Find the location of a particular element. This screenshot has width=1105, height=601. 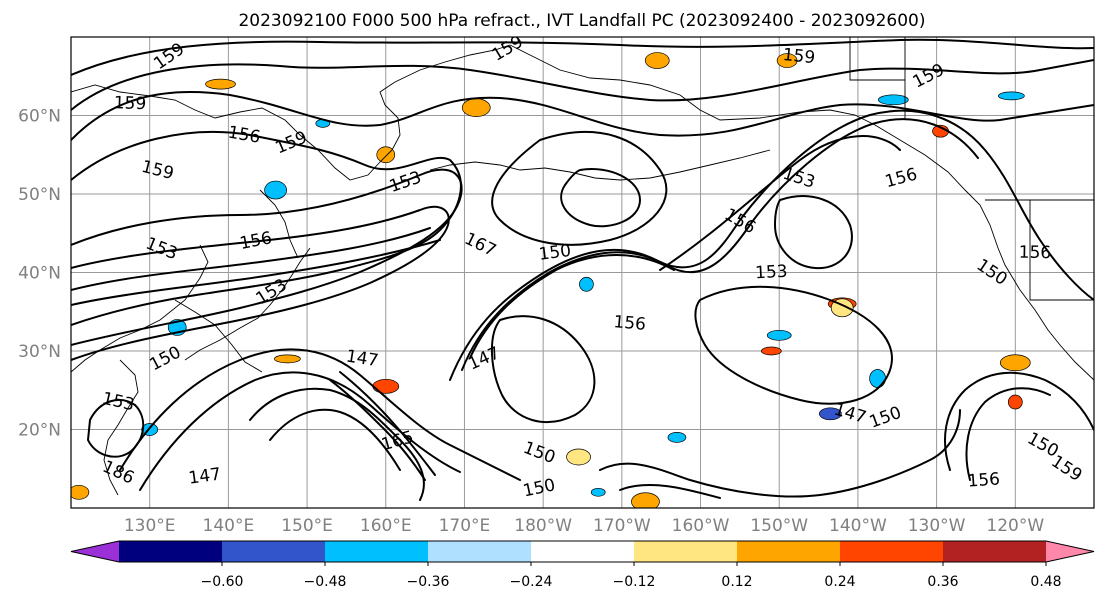

lon-tick-label: 160°W is located at coordinates (701, 526).